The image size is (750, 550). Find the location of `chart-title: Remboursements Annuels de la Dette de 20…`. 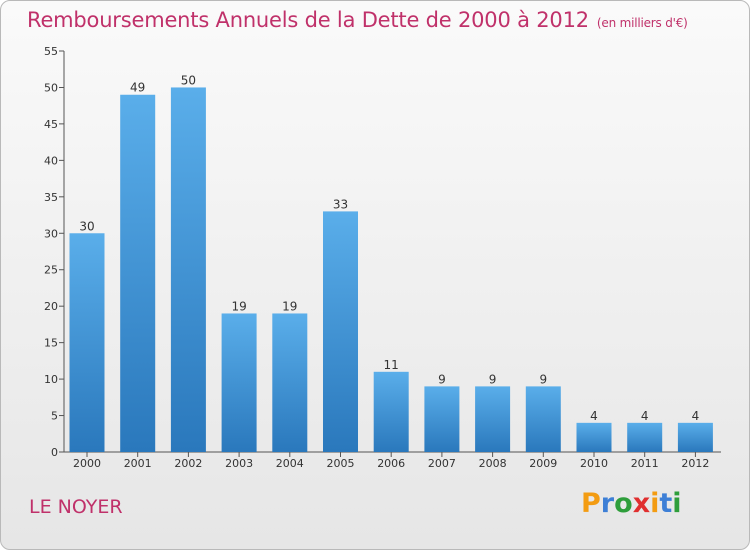

chart-title: Remboursements Annuels de la Dette de 20… is located at coordinates (357, 20).